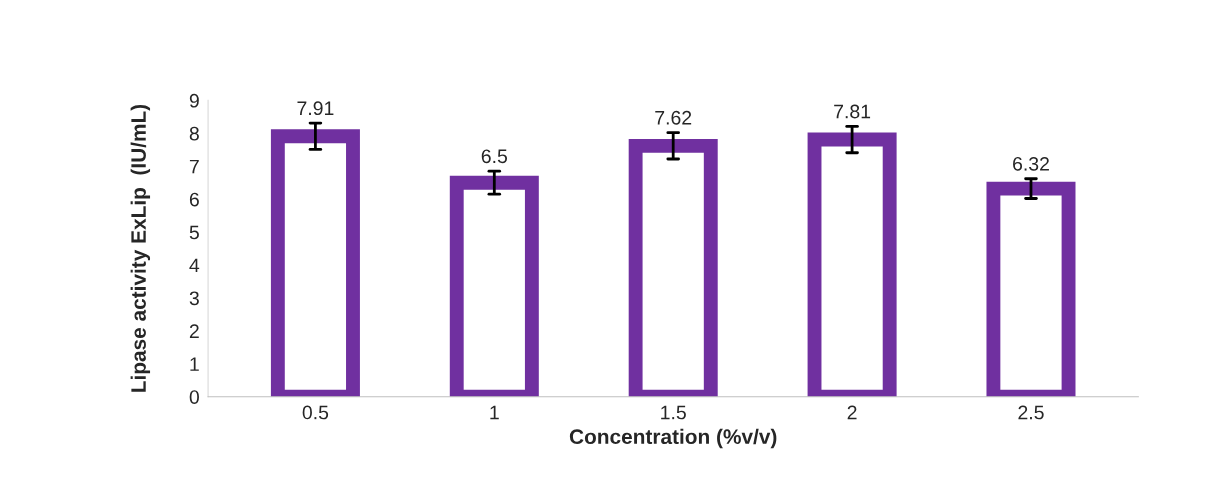 The width and height of the screenshot is (1224, 478). I want to click on y-tick-label: 8, so click(194, 133).